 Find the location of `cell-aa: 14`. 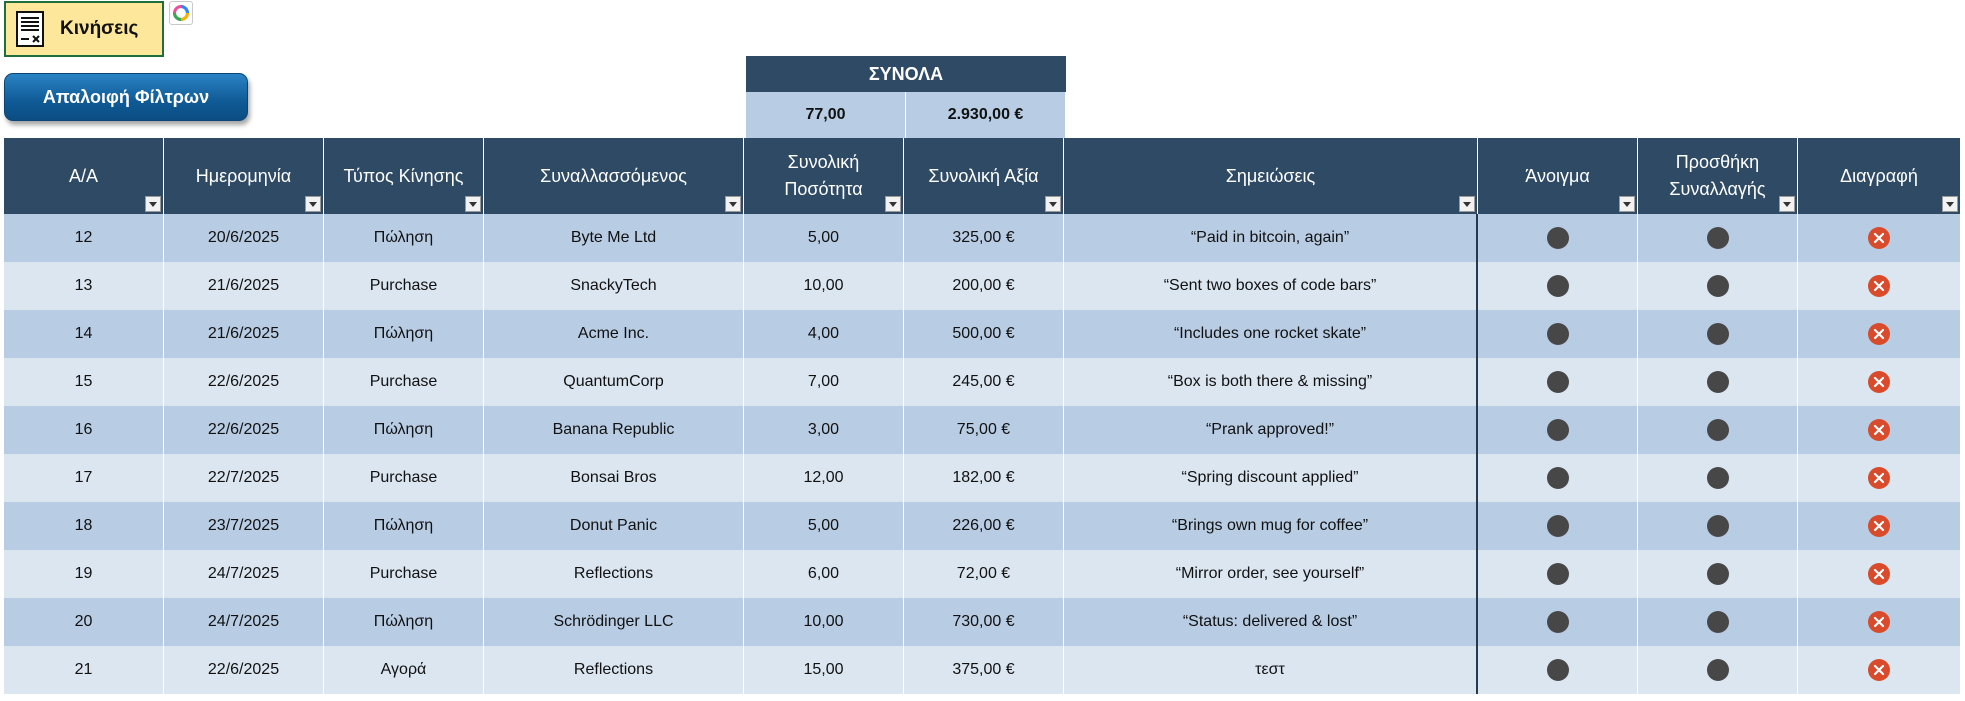

cell-aa: 14 is located at coordinates (84, 334).